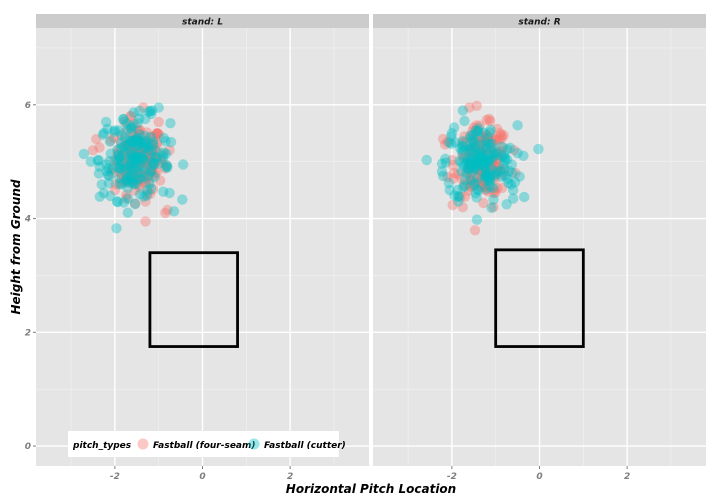  I want to click on y-tick-label: 2, so click(28, 333).